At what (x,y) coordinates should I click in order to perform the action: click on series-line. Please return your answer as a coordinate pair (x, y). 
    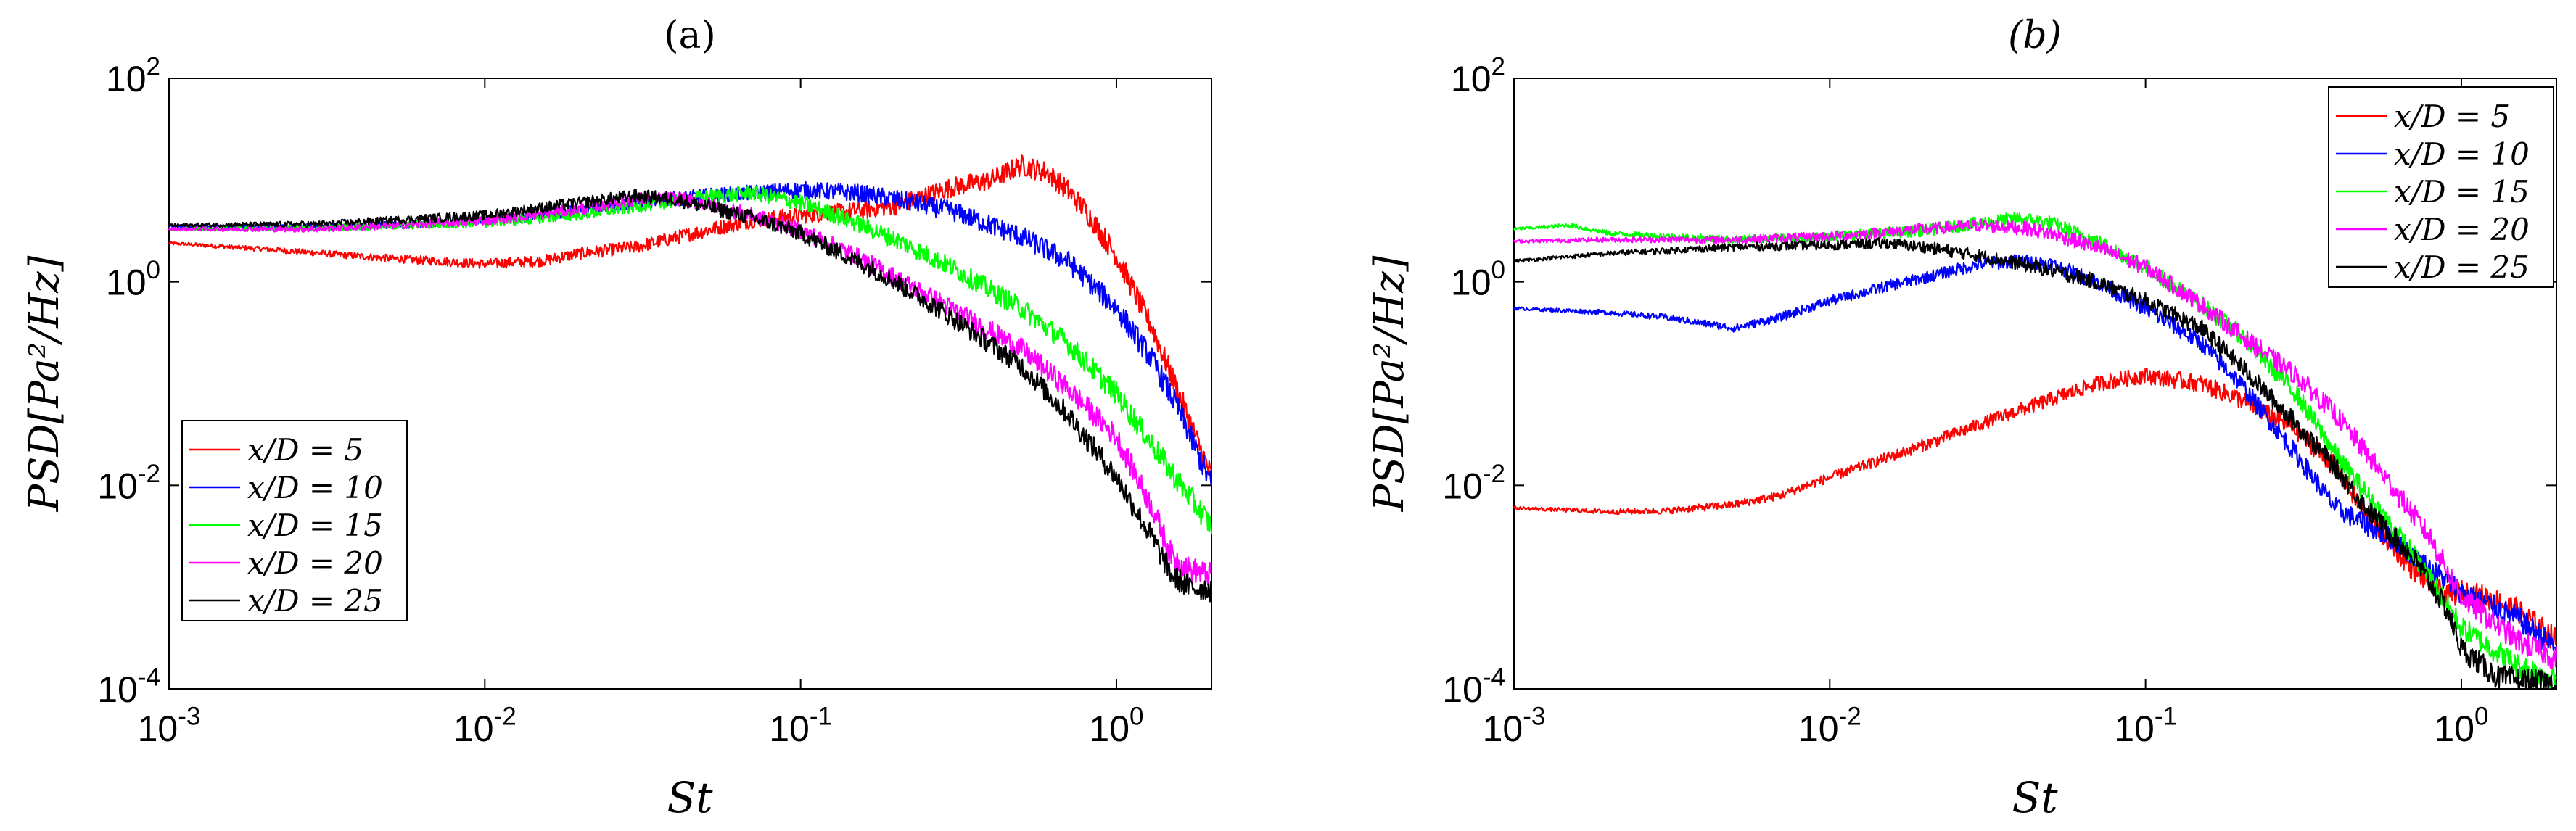
    Looking at the image, I should click on (2035, 508).